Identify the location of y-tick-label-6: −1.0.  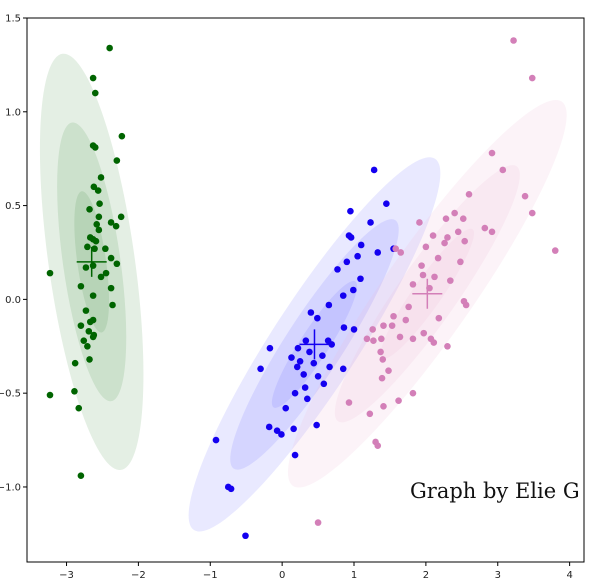
(10, 487).